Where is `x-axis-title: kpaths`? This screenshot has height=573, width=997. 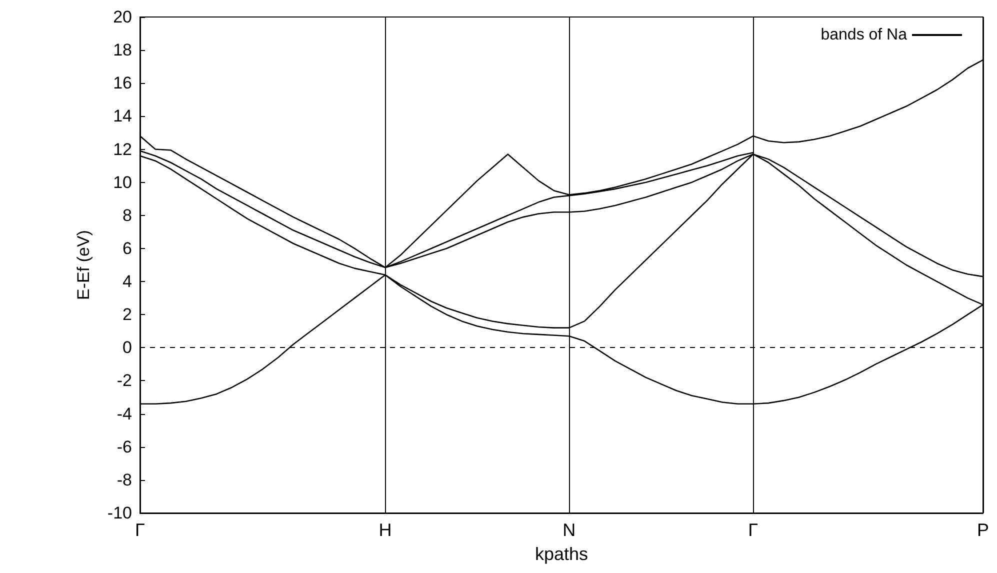
x-axis-title: kpaths is located at coordinates (561, 554).